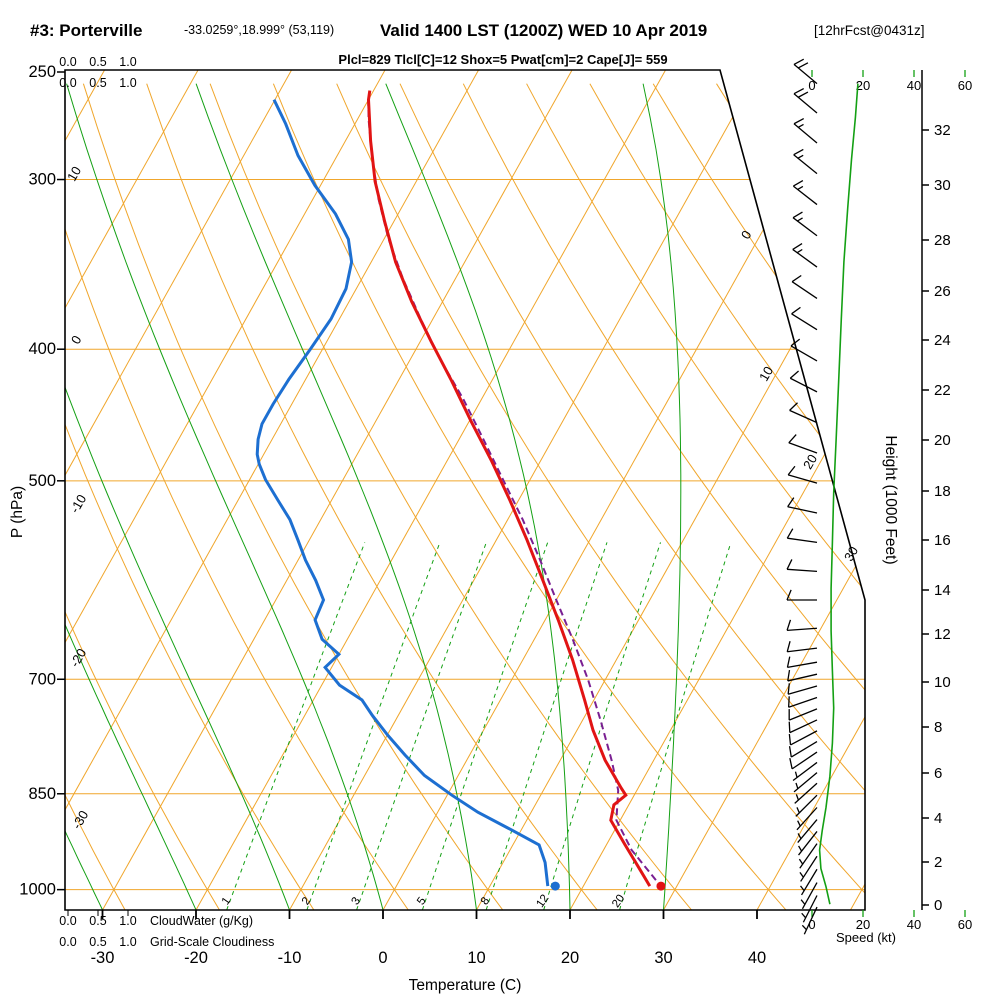 Image resolution: width=1000 pixels, height=1005 pixels. What do you see at coordinates (542, 901) in the screenshot?
I see `mixing-ratio-label: 12` at bounding box center [542, 901].